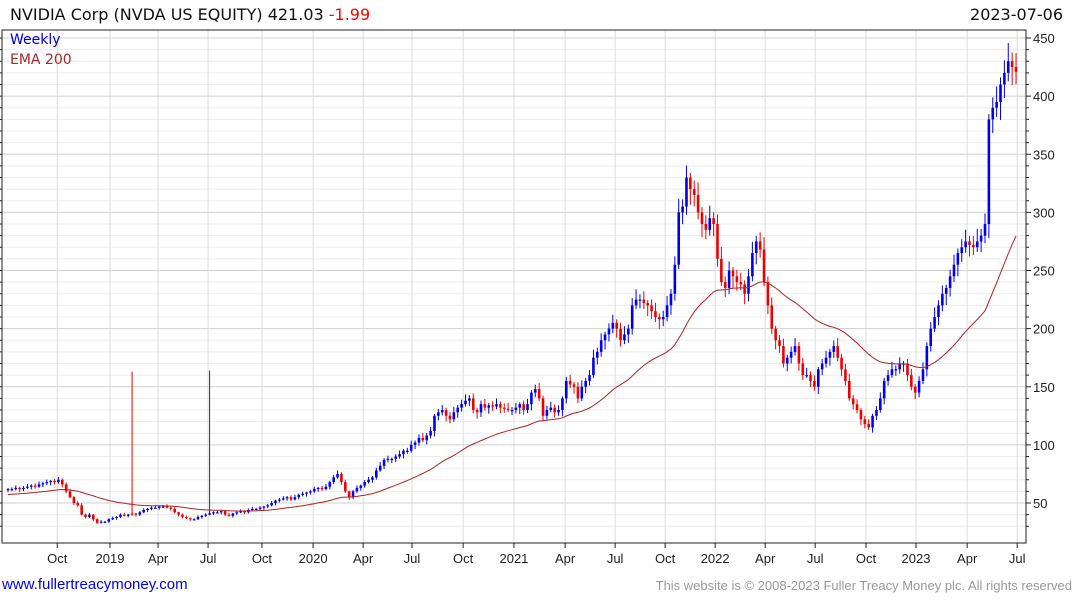  Describe the element at coordinates (715, 558) in the screenshot. I see `x-tick-label: 2022` at that location.